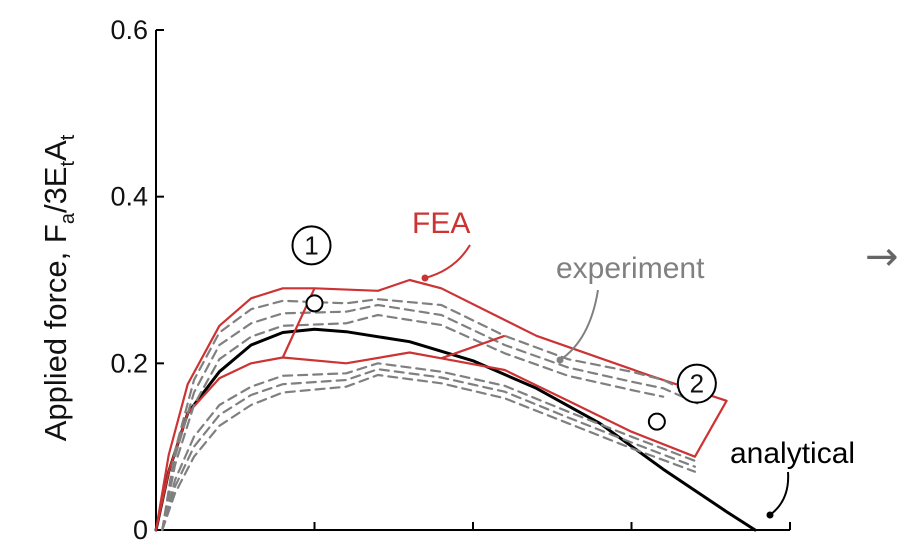 The width and height of the screenshot is (918, 544). What do you see at coordinates (770, 515) in the screenshot?
I see `analytical-label-arrowhead` at bounding box center [770, 515].